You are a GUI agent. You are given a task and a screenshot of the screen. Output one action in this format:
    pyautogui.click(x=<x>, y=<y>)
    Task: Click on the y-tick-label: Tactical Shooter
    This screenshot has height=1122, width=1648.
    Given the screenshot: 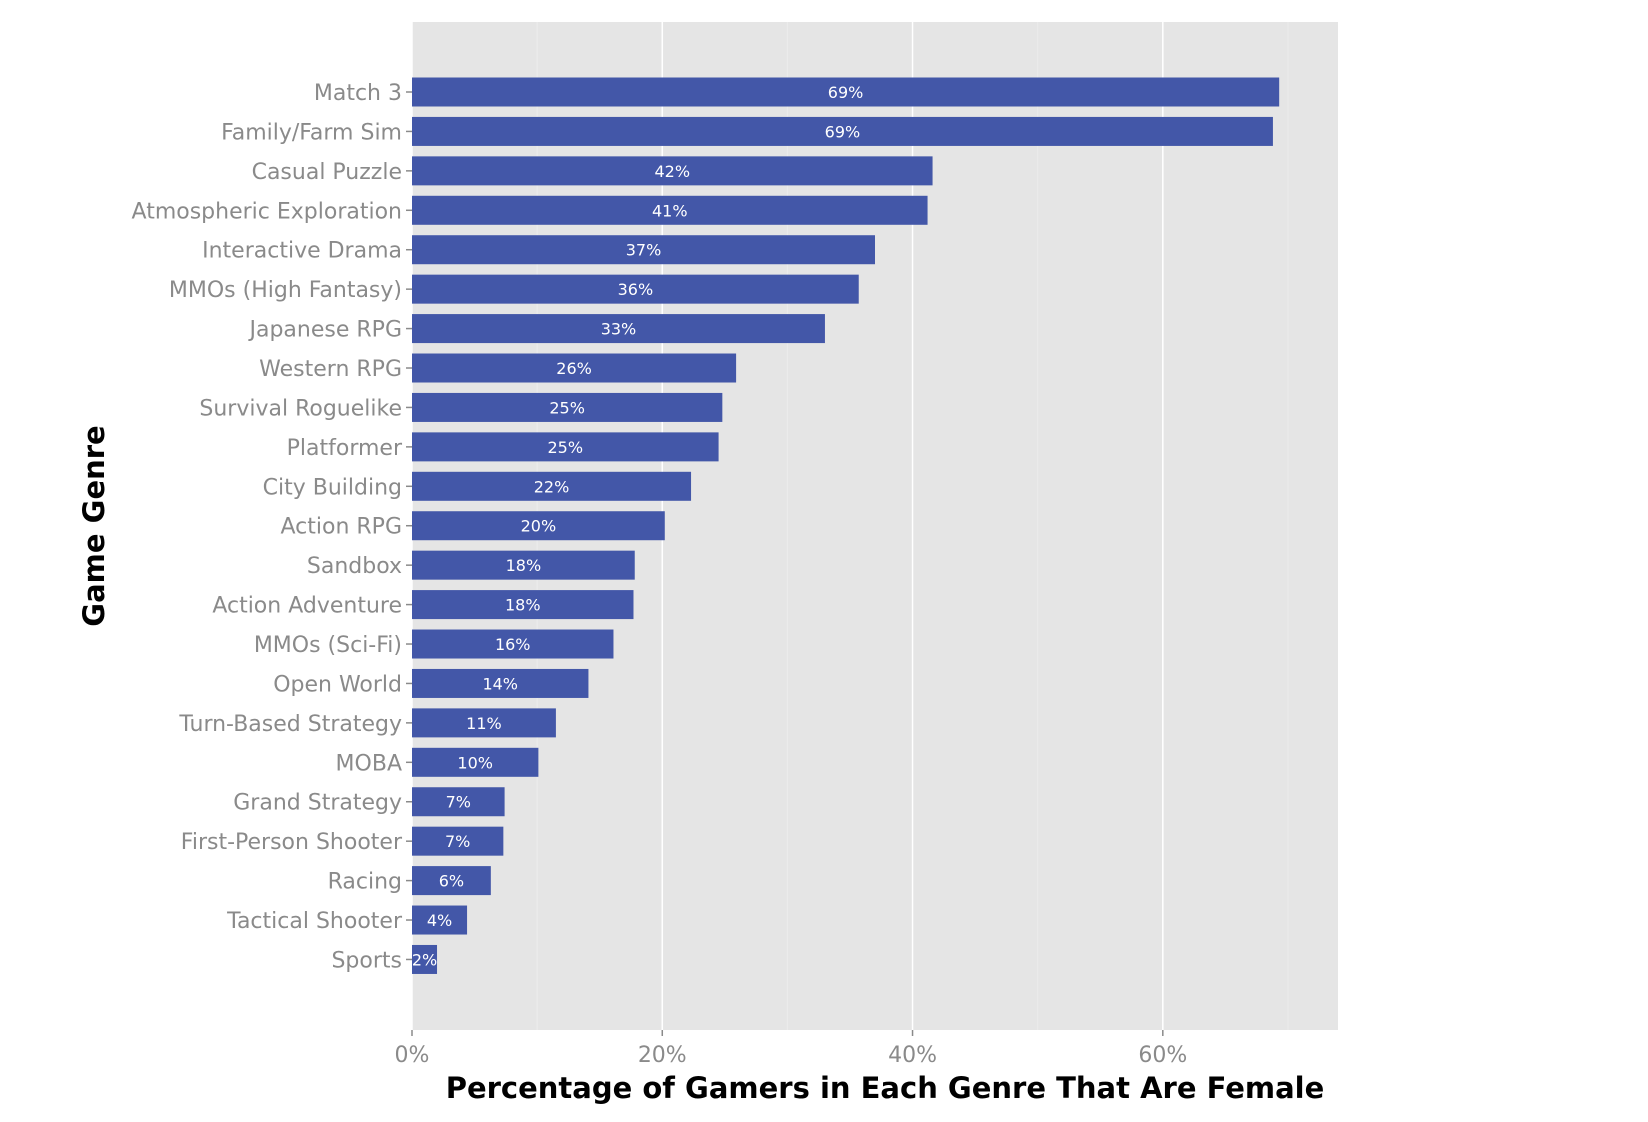 What is the action you would take?
    pyautogui.click(x=314, y=921)
    